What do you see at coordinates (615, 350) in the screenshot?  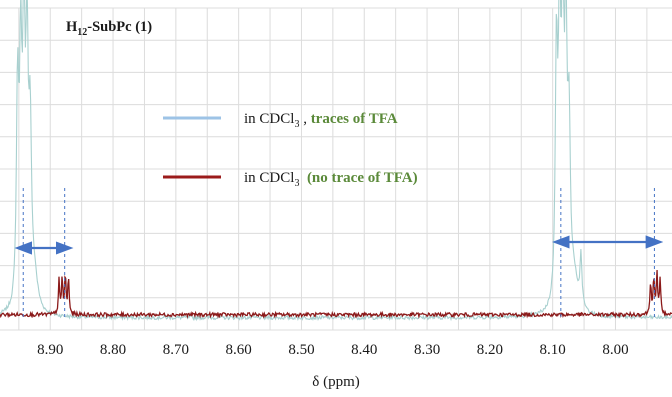 I see `x-tick-label-9: 8.00` at bounding box center [615, 350].